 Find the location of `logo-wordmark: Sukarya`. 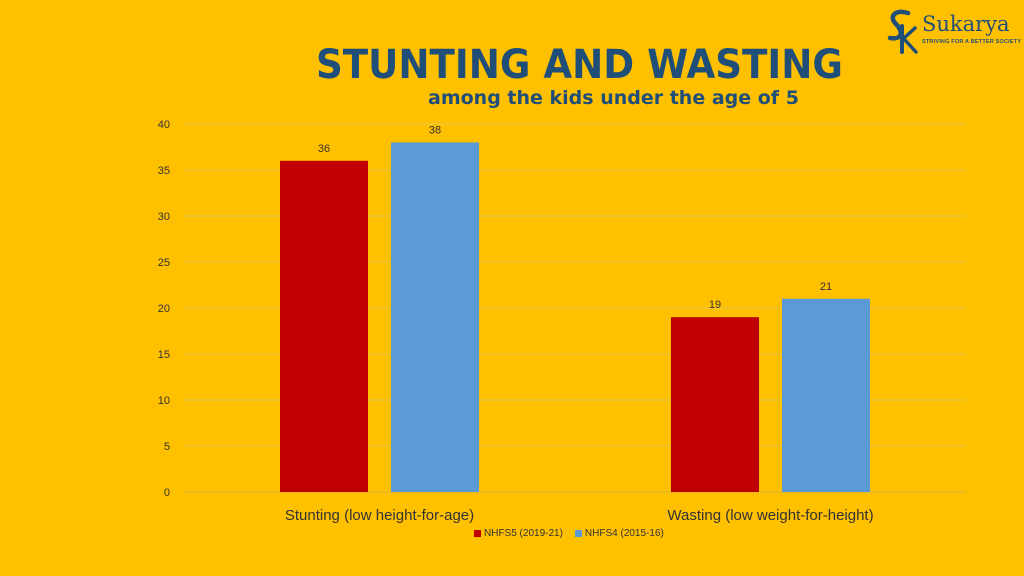

logo-wordmark: Sukarya is located at coordinates (966, 24).